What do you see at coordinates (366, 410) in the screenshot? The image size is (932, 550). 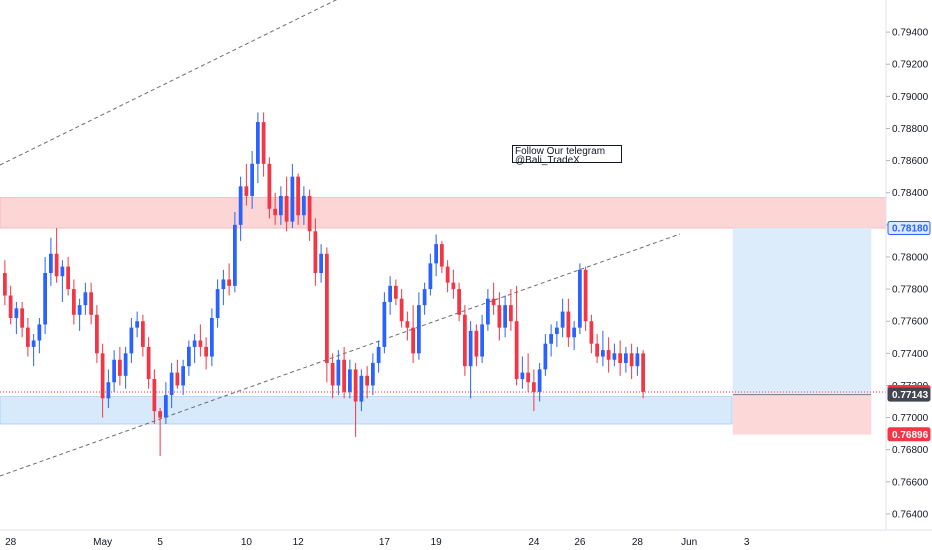 I see `support-zone` at bounding box center [366, 410].